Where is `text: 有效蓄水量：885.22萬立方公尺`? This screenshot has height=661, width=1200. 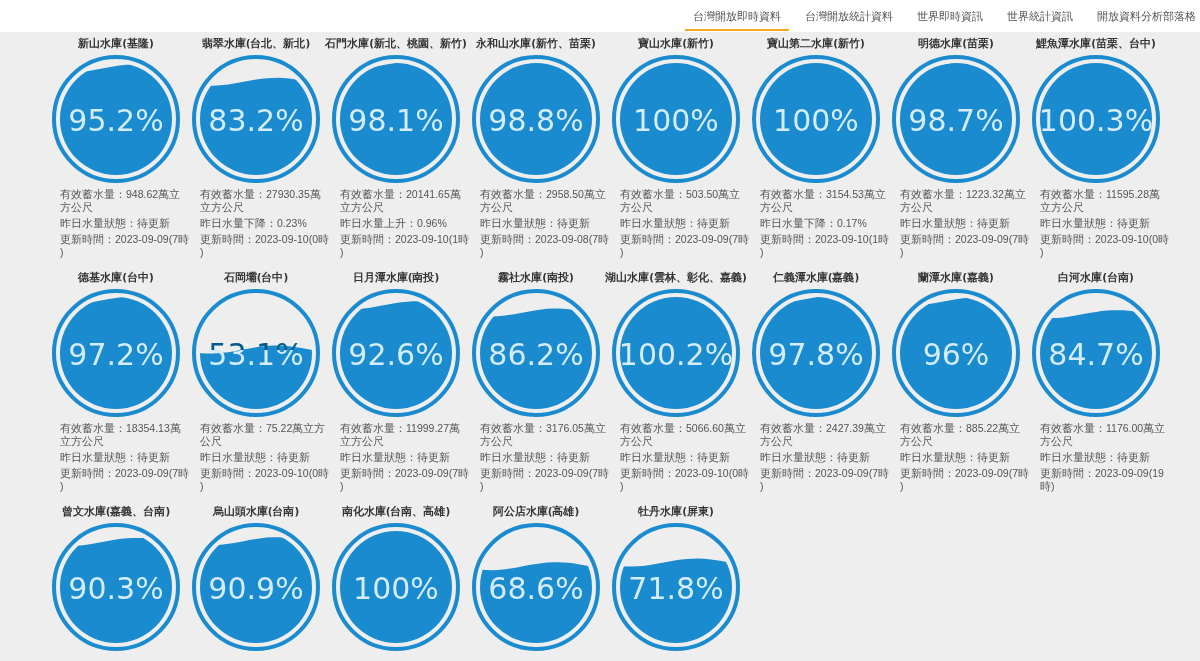 text: 有效蓄水量：885.22萬立方公尺 is located at coordinates (960, 434).